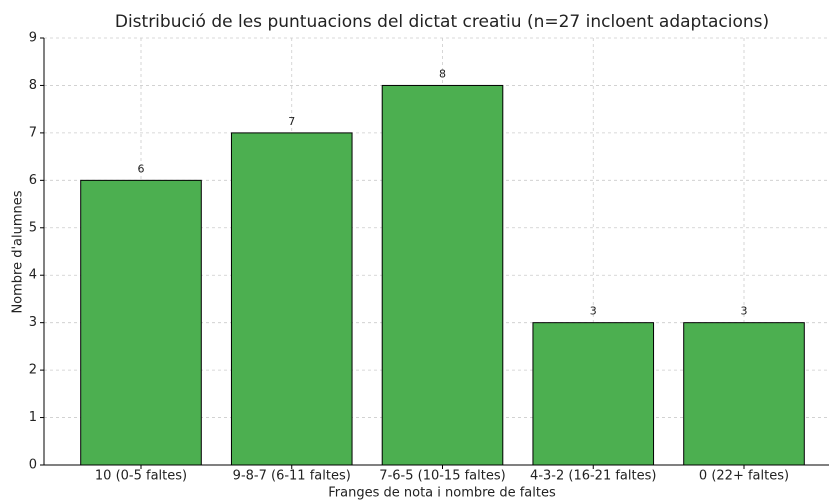  What do you see at coordinates (33, 85) in the screenshot?
I see `y-tick-label: 8` at bounding box center [33, 85].